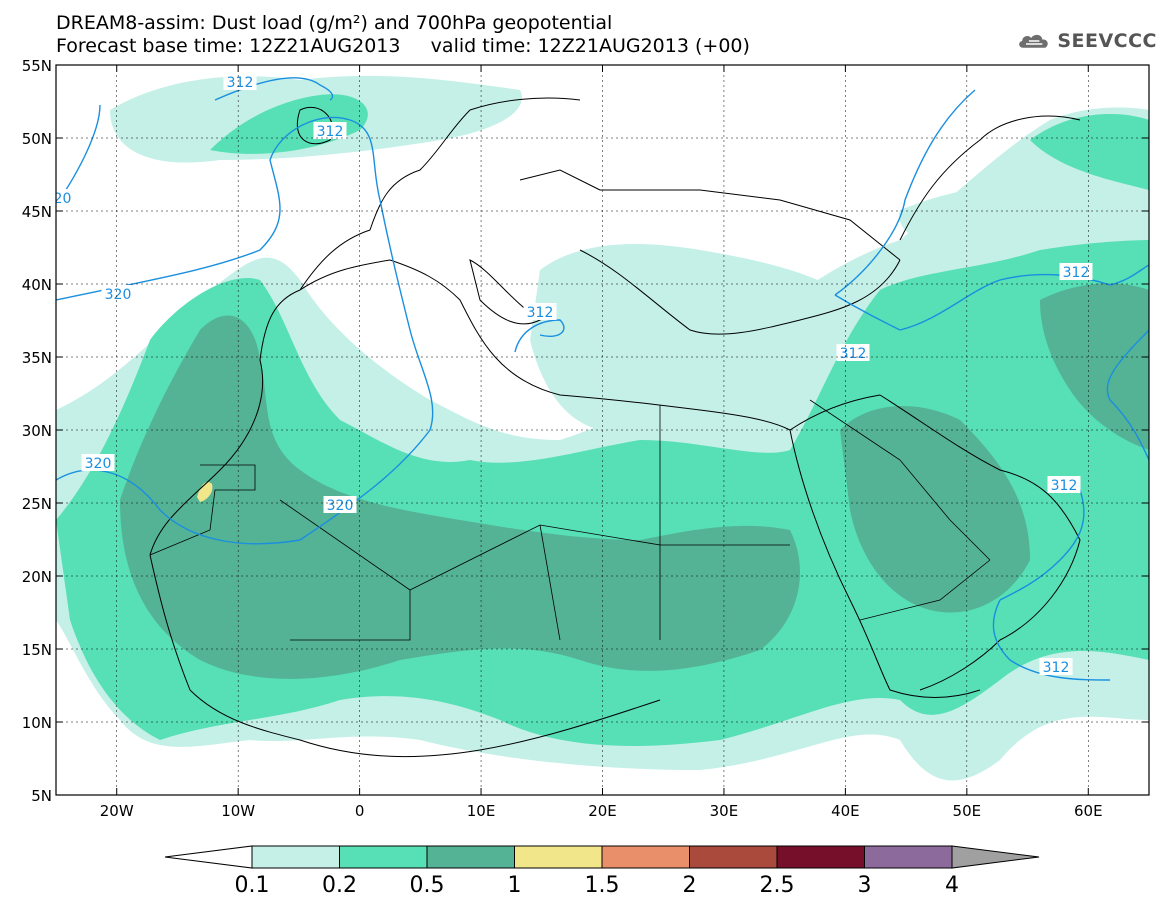 This screenshot has height=907, width=1165. I want to click on lat-labels: 55N 50N 45N 40N 35N 30N 25N 20N 15N 10N 5N, so click(37, 431).